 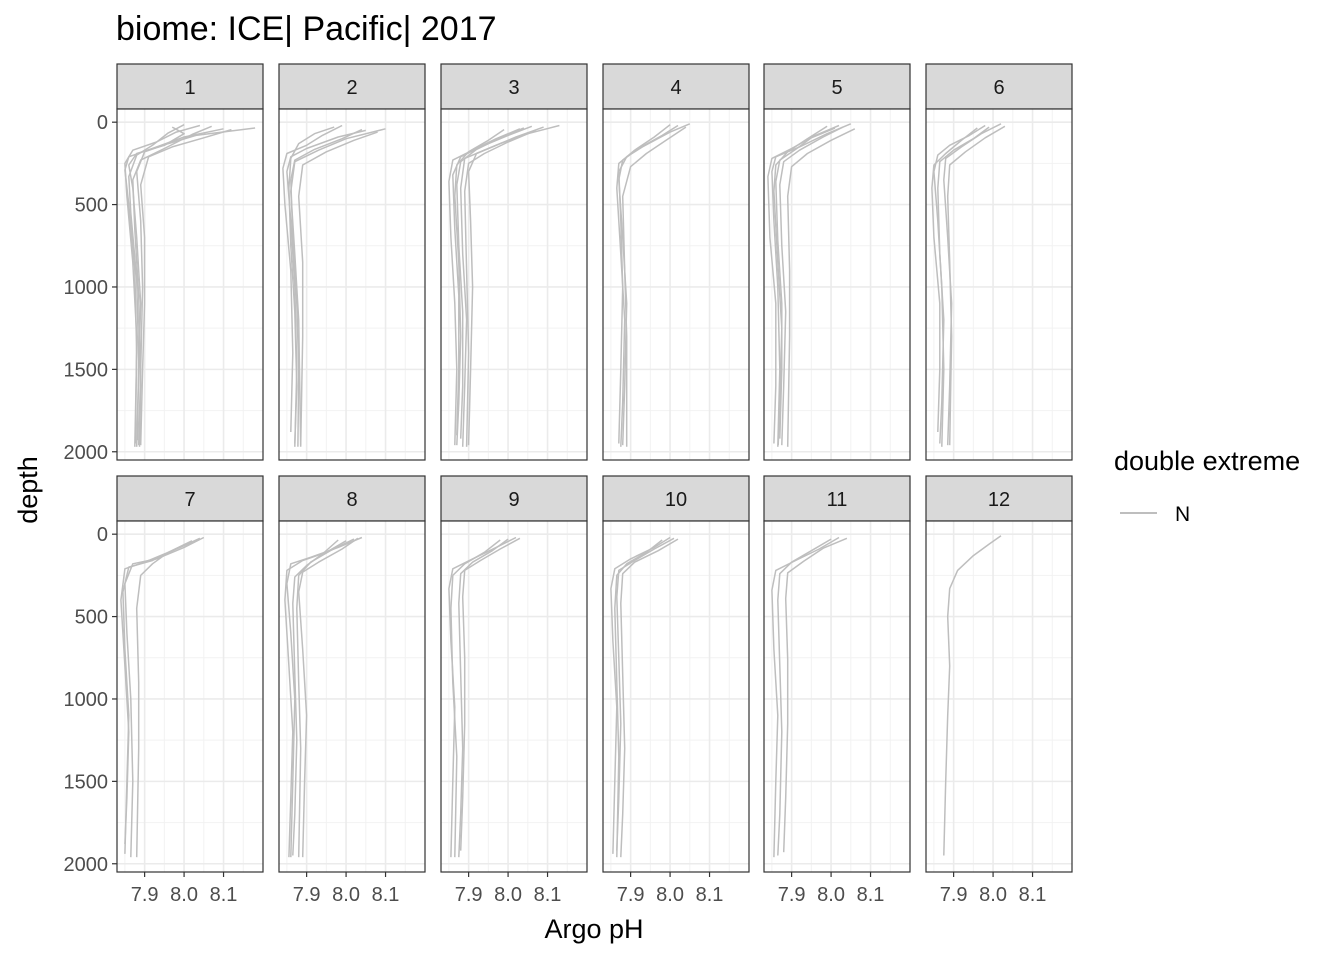 I want to click on facet-strip-label: 3, so click(x=513, y=88).